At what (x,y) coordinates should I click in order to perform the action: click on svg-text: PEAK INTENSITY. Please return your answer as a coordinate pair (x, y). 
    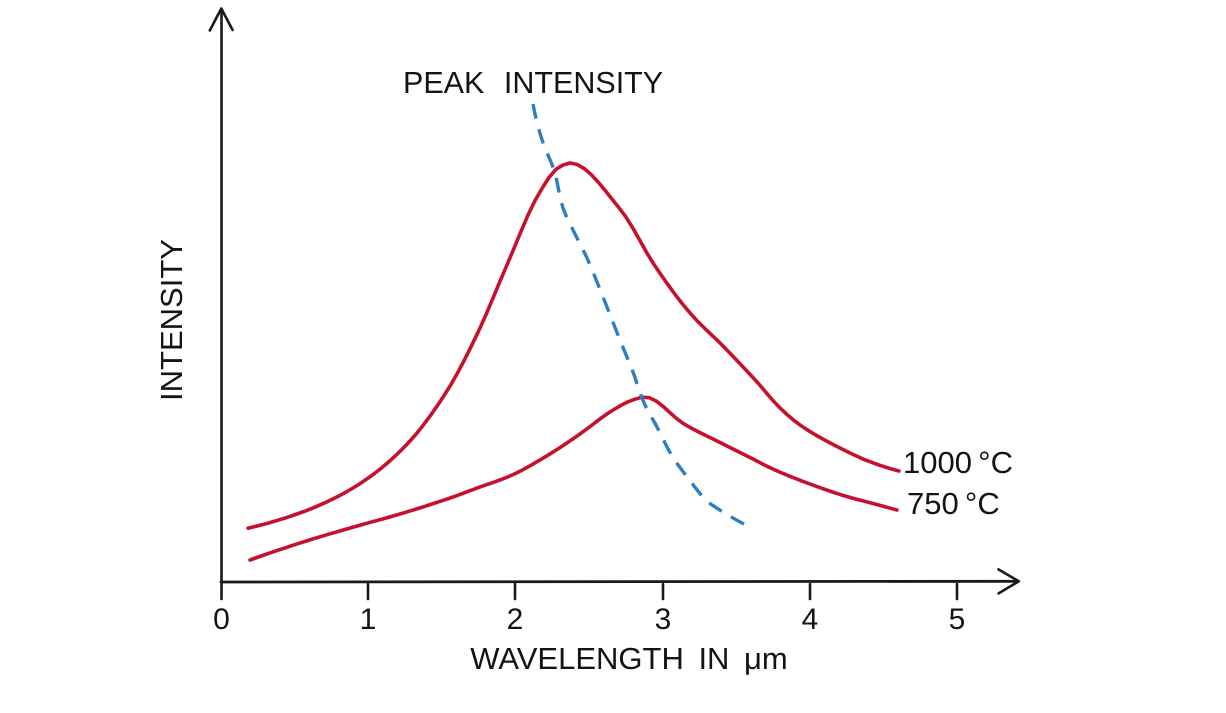
    Looking at the image, I should click on (533, 83).